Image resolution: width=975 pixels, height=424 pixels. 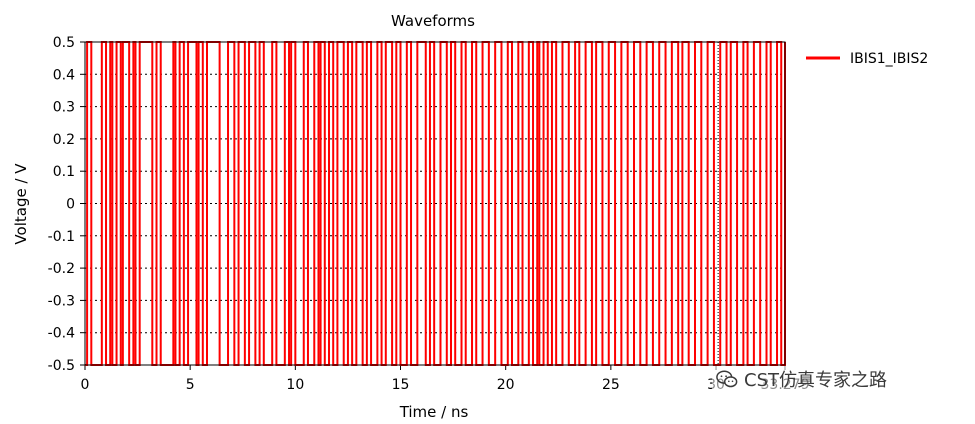 What do you see at coordinates (434, 412) in the screenshot?
I see `x-axis-title: Time / ns` at bounding box center [434, 412].